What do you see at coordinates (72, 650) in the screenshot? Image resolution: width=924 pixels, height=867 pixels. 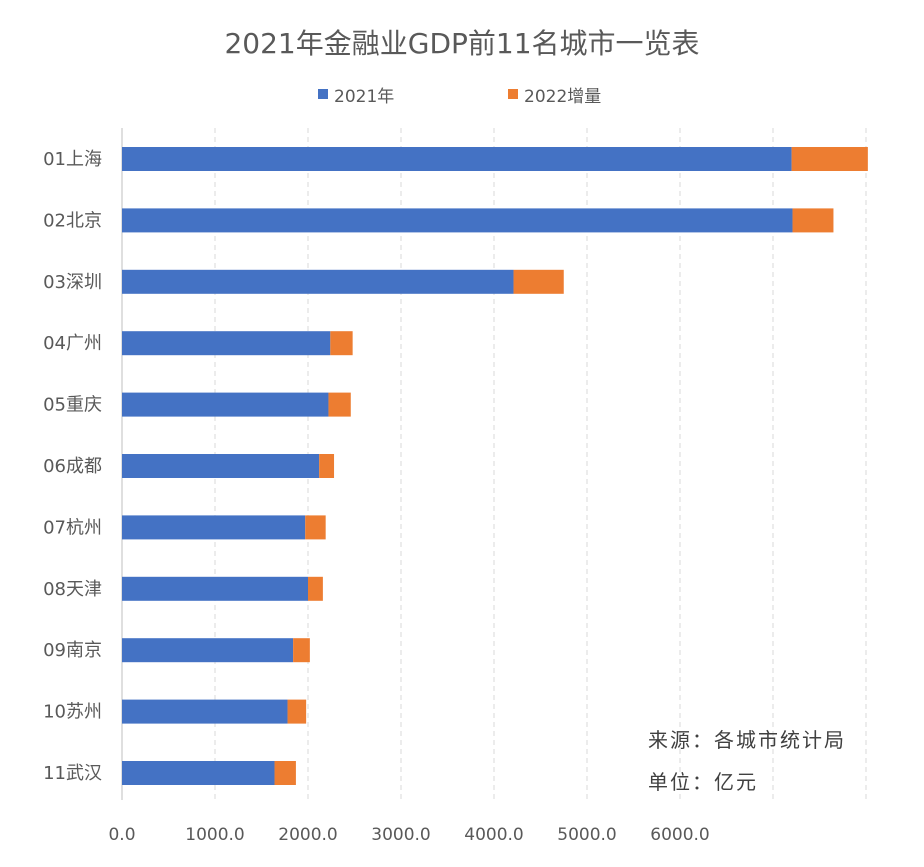 I see `category-label: 09南京` at bounding box center [72, 650].